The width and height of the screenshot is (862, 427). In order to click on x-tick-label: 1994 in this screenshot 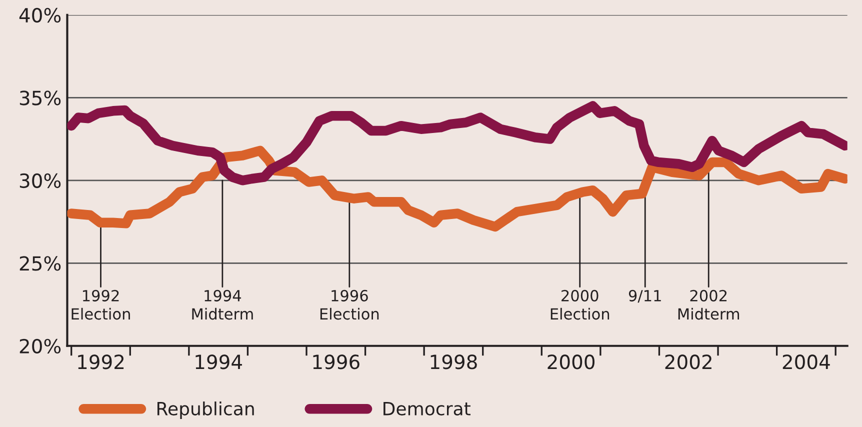, I will do `click(219, 362)`.